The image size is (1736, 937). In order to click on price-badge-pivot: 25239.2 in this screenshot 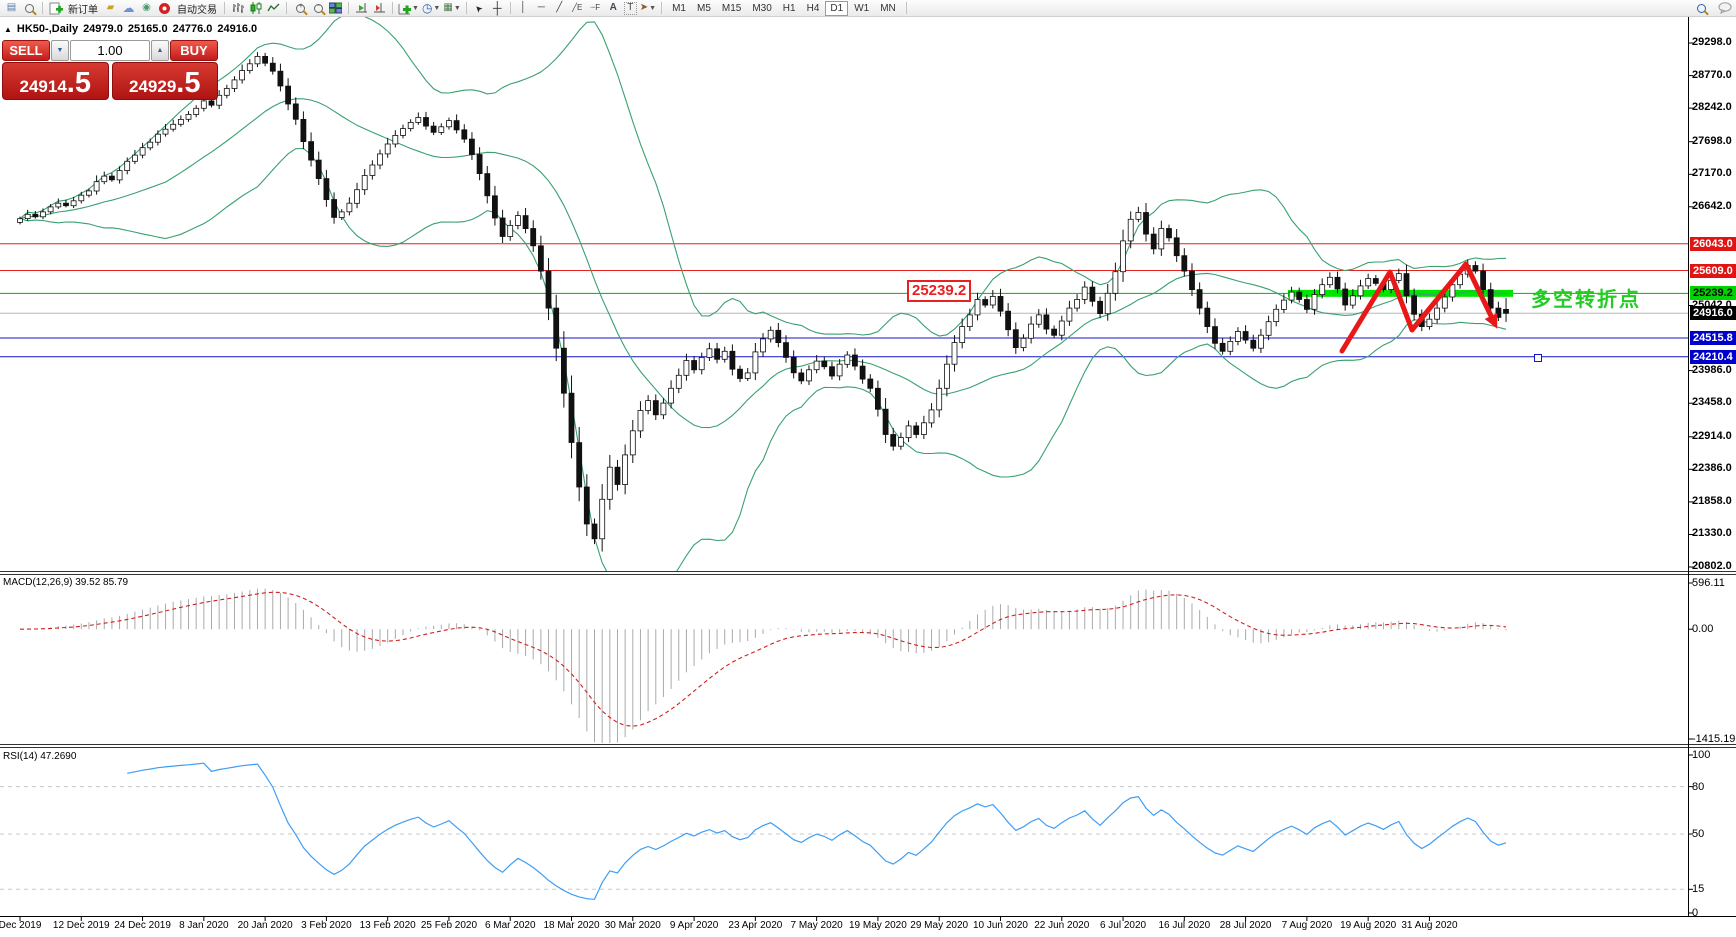, I will do `click(1713, 293)`.